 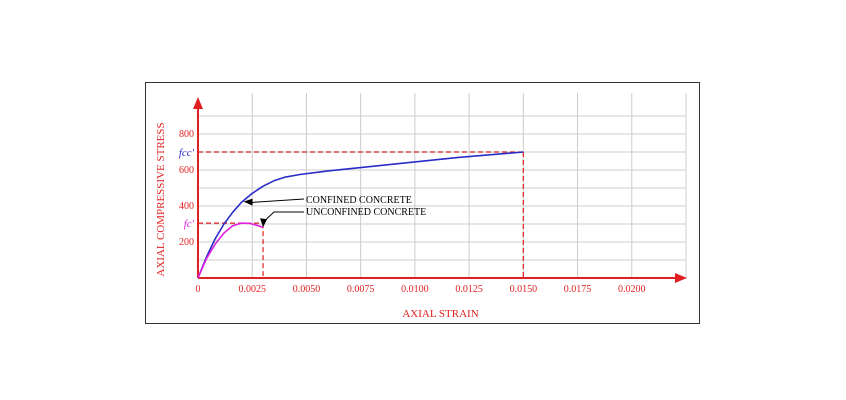 What do you see at coordinates (230, 250) in the screenshot?
I see `unconfined-concrete-line` at bounding box center [230, 250].